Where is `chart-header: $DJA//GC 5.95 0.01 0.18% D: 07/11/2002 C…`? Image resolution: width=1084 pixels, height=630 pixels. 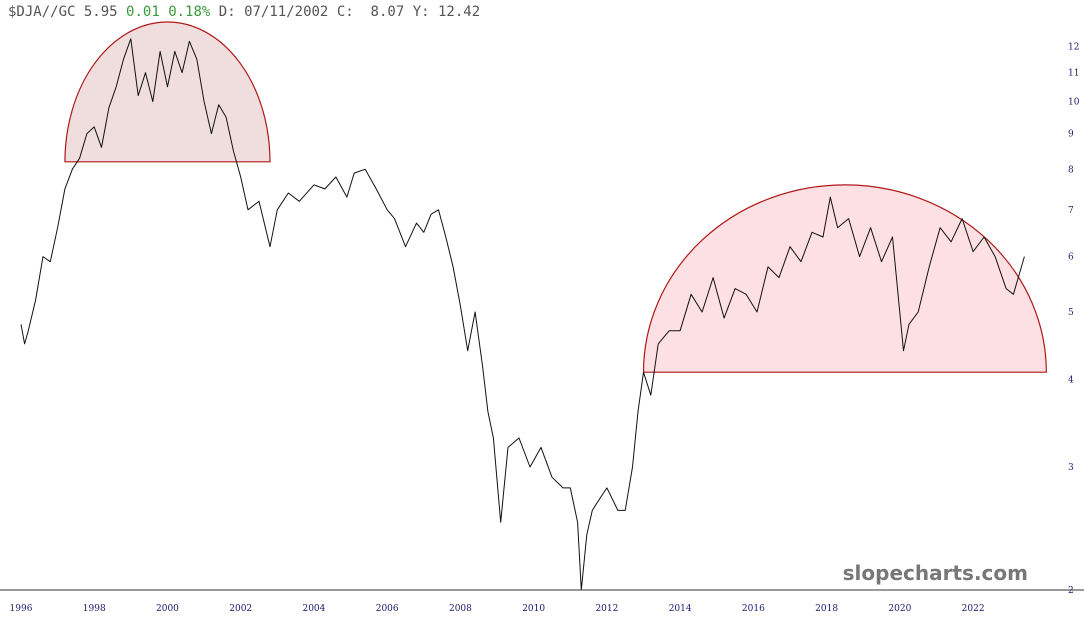 chart-header: $DJA//GC 5.95 0.01 0.18% D: 07/11/2002 C… is located at coordinates (244, 12).